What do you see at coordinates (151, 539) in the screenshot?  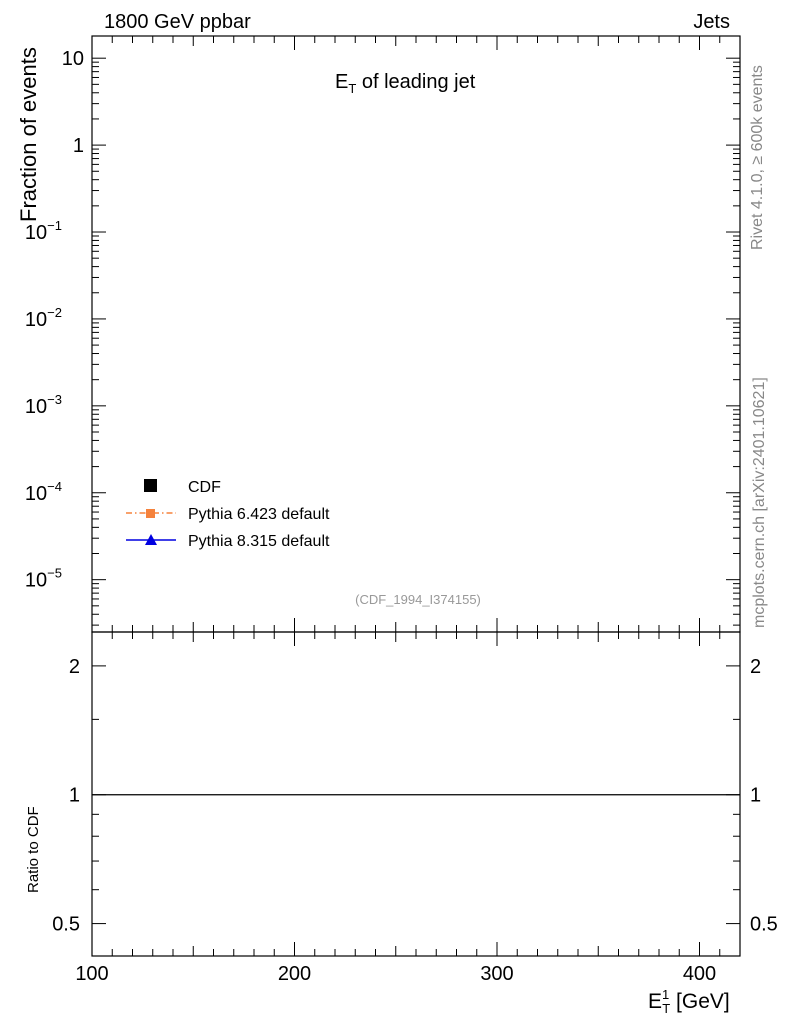 I see `legend-marker-py8` at bounding box center [151, 539].